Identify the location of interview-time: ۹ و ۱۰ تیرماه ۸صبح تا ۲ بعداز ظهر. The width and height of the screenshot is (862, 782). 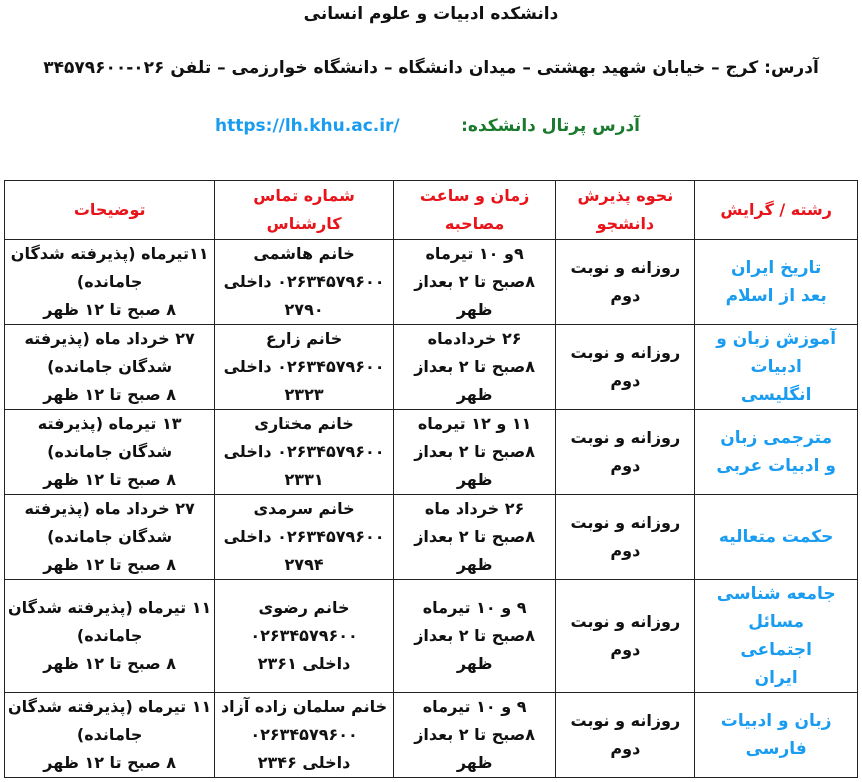
(475, 735).